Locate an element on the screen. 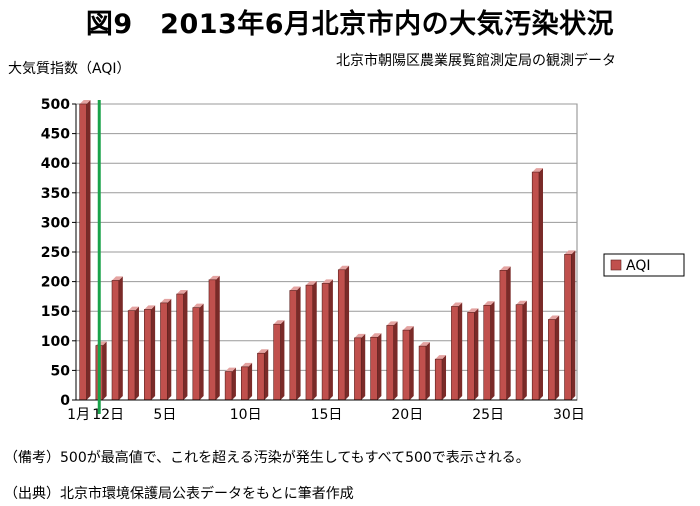 This screenshot has height=506, width=700. y-tick-label: 500 is located at coordinates (55, 105).